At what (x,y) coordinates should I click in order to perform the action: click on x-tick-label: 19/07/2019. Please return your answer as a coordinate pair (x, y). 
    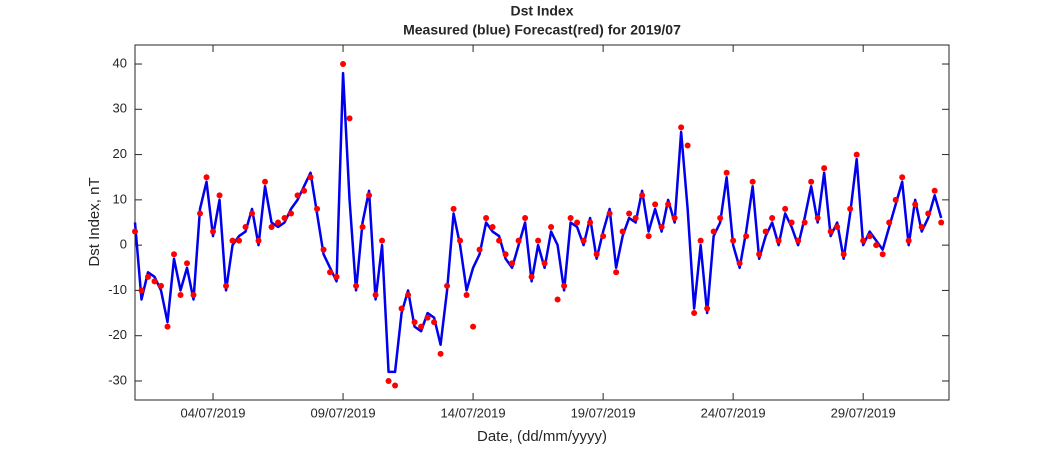
    Looking at the image, I should click on (603, 412).